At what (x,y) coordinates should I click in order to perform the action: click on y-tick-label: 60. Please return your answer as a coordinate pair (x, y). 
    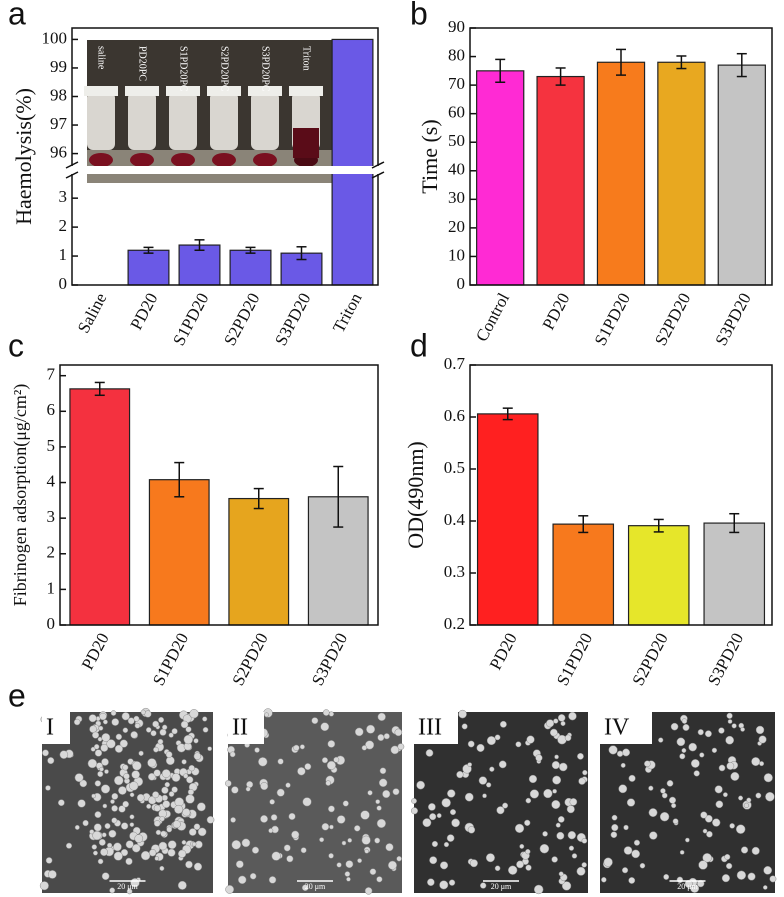
    Looking at the image, I should click on (456, 112).